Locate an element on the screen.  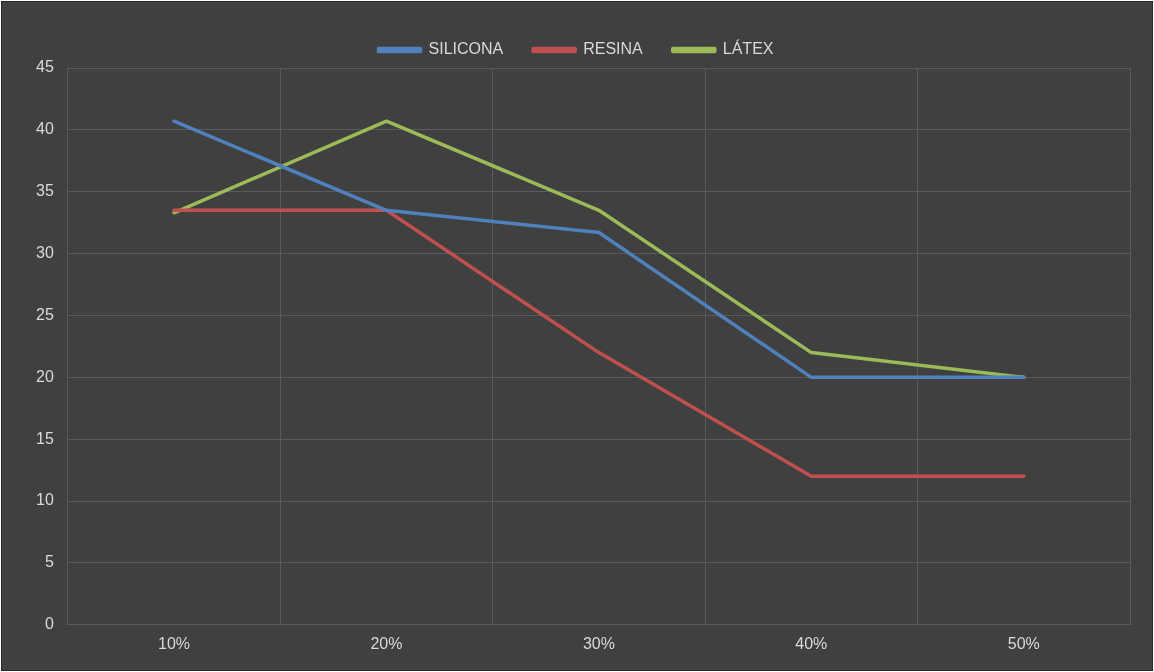
y-tick-label: 25 is located at coordinates (45, 314).